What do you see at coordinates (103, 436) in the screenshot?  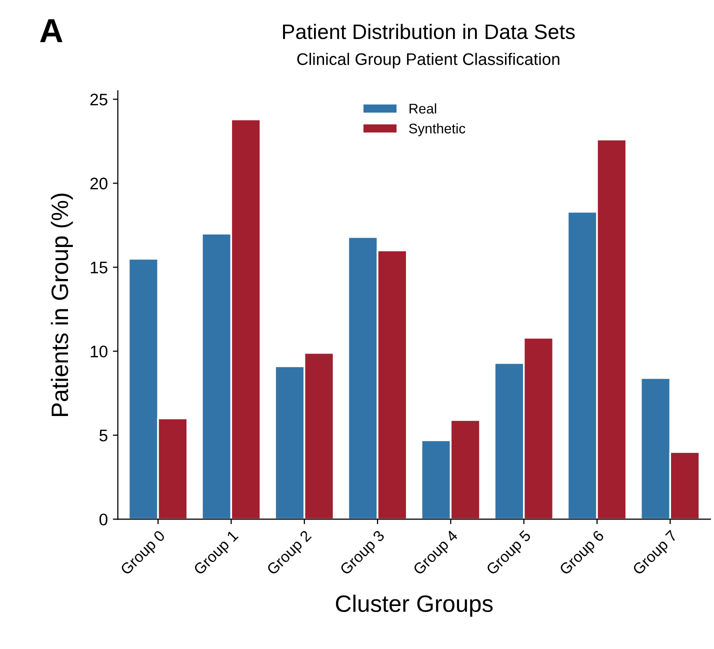 I see `y-tick-label: 5` at bounding box center [103, 436].